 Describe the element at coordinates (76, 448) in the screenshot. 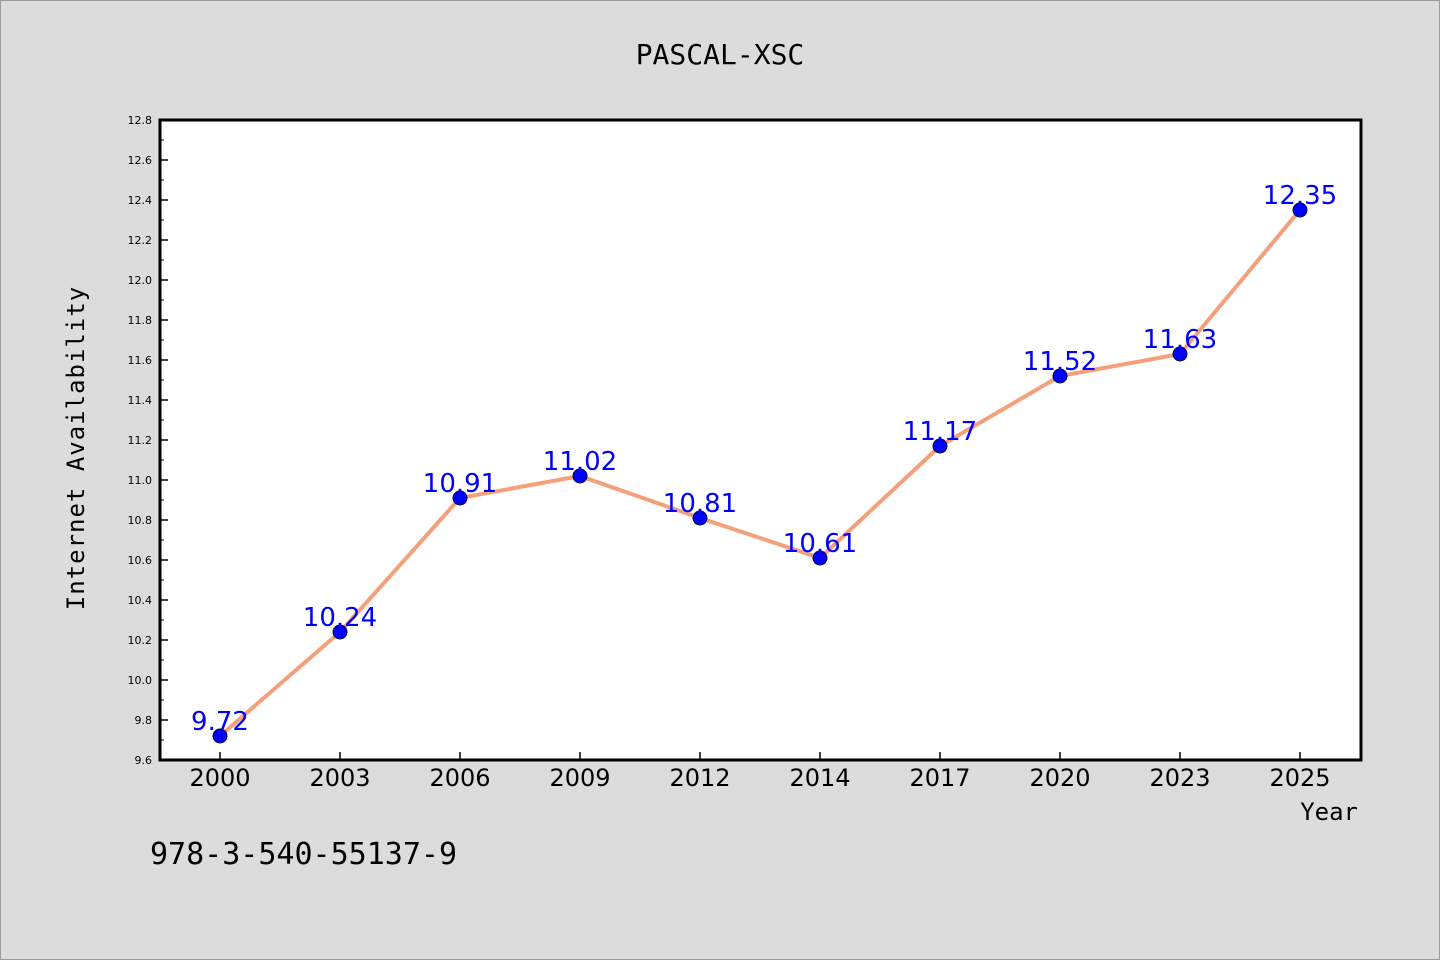

I see `y-axis-label: Internet Availability` at that location.